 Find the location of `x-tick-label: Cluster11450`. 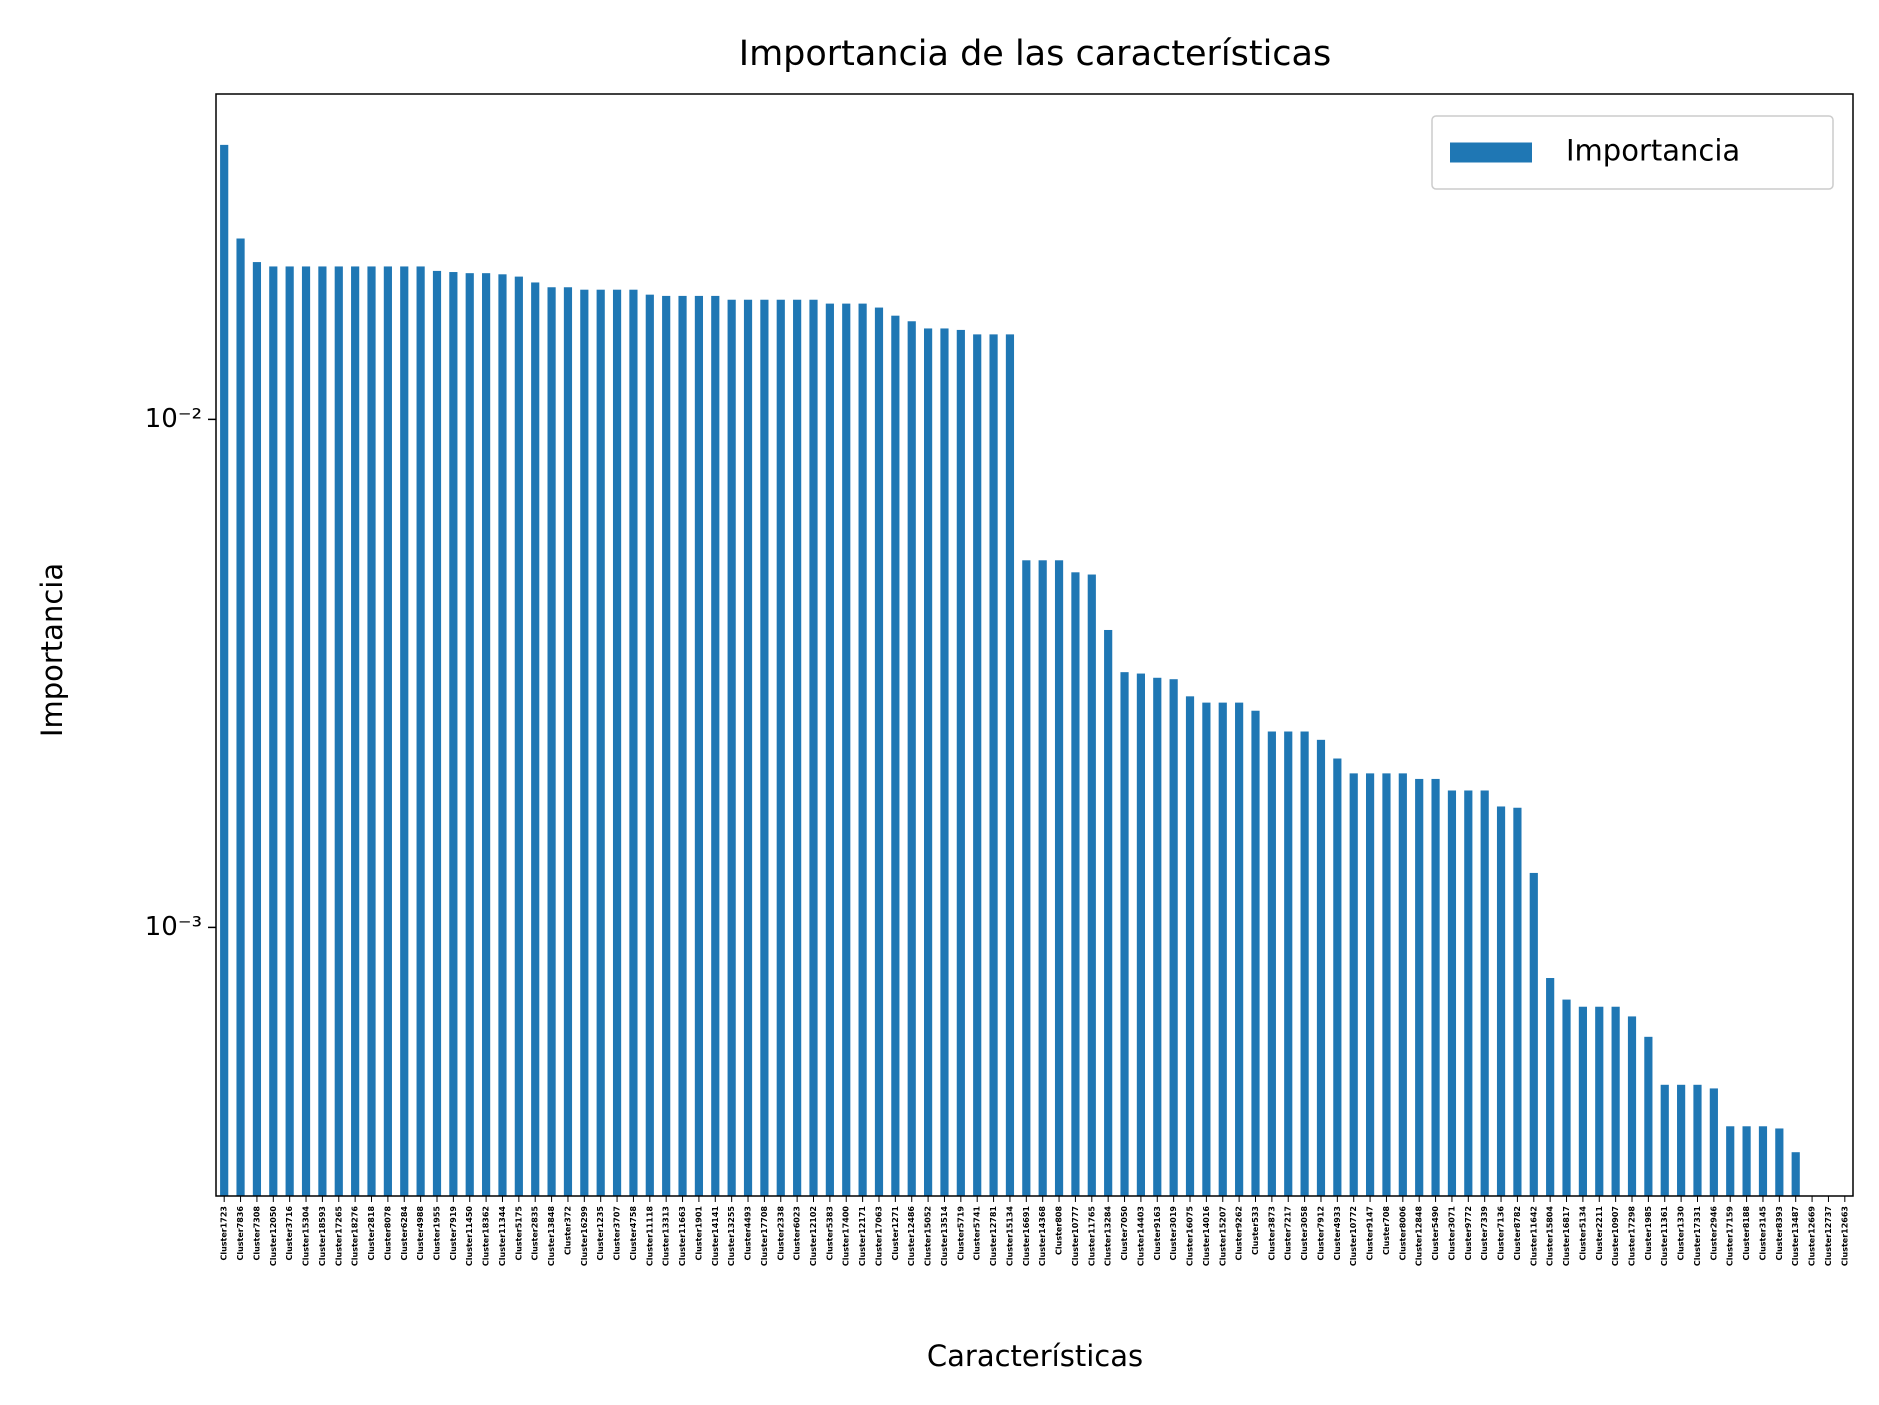

x-tick-label: Cluster11450 is located at coordinates (469, 1236).